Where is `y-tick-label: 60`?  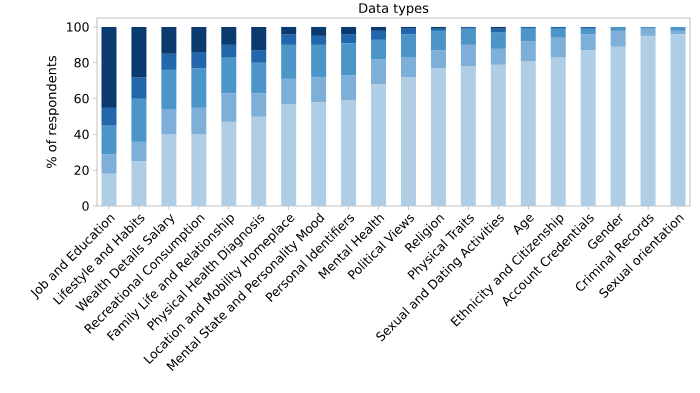
y-tick-label: 60 is located at coordinates (81, 99).